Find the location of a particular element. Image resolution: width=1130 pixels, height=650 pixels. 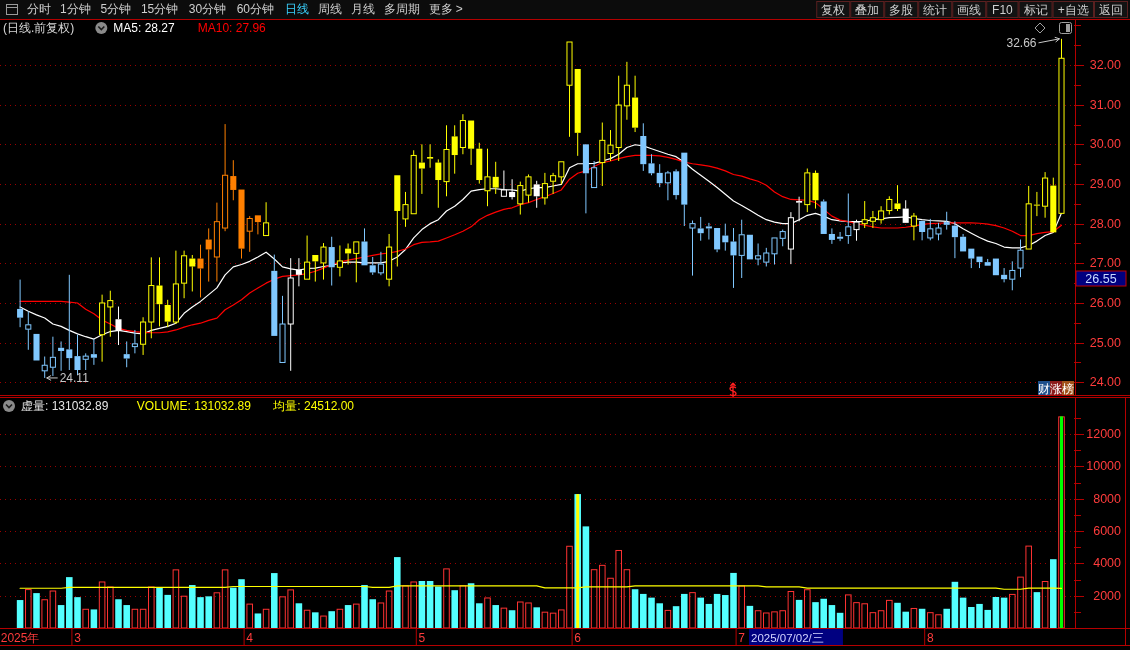

text: 2025/07/02/三 is located at coordinates (787, 637).